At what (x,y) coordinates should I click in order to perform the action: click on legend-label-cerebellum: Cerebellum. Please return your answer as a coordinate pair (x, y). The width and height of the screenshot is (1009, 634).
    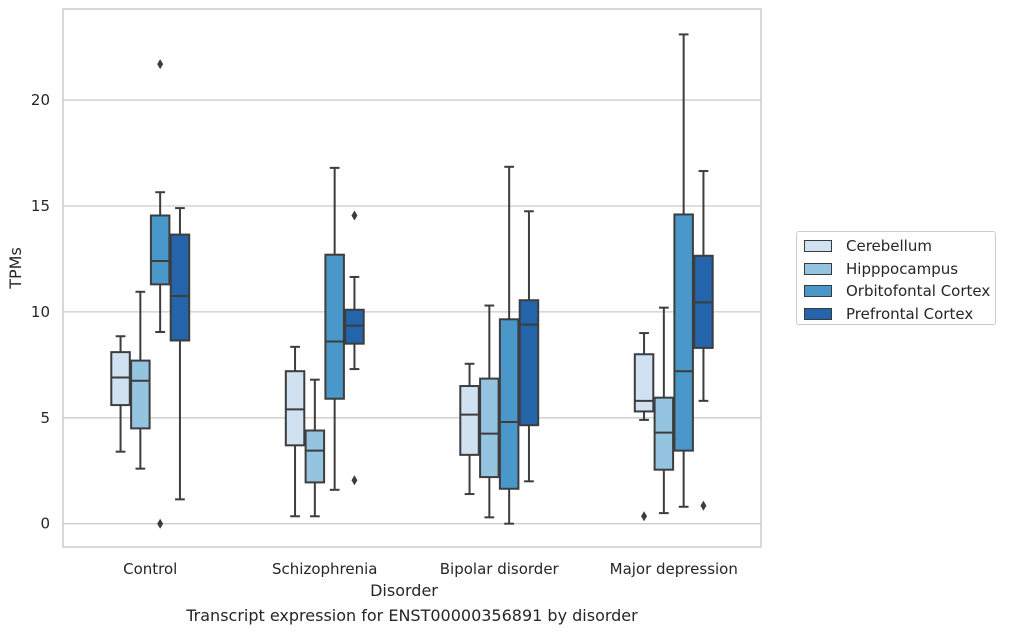
    Looking at the image, I should click on (889, 246).